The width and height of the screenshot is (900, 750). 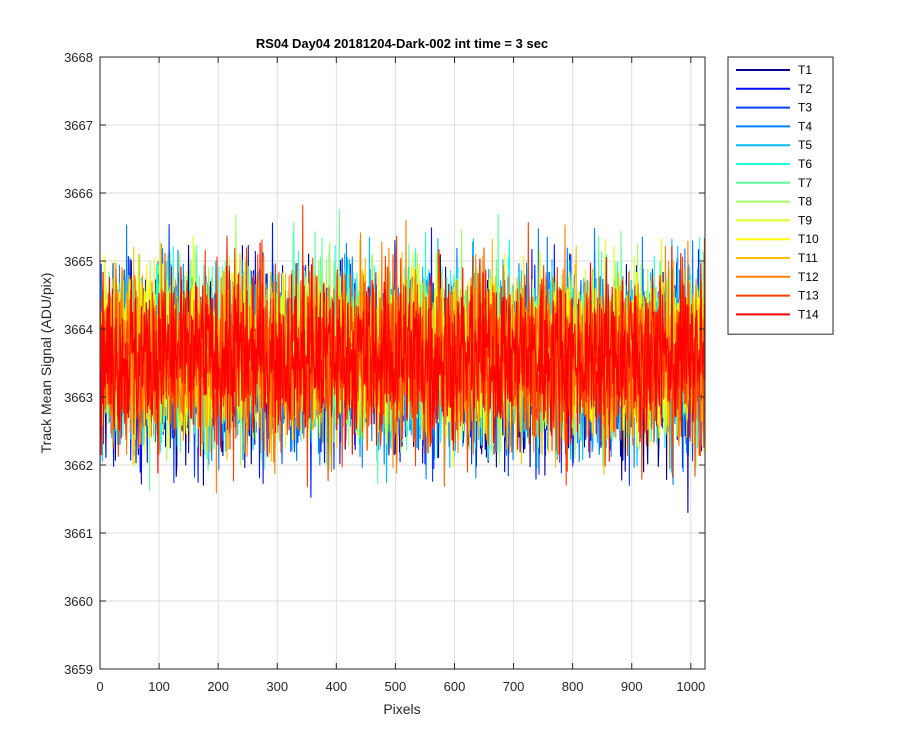 I want to click on x-tick-label: 900, so click(x=632, y=686).